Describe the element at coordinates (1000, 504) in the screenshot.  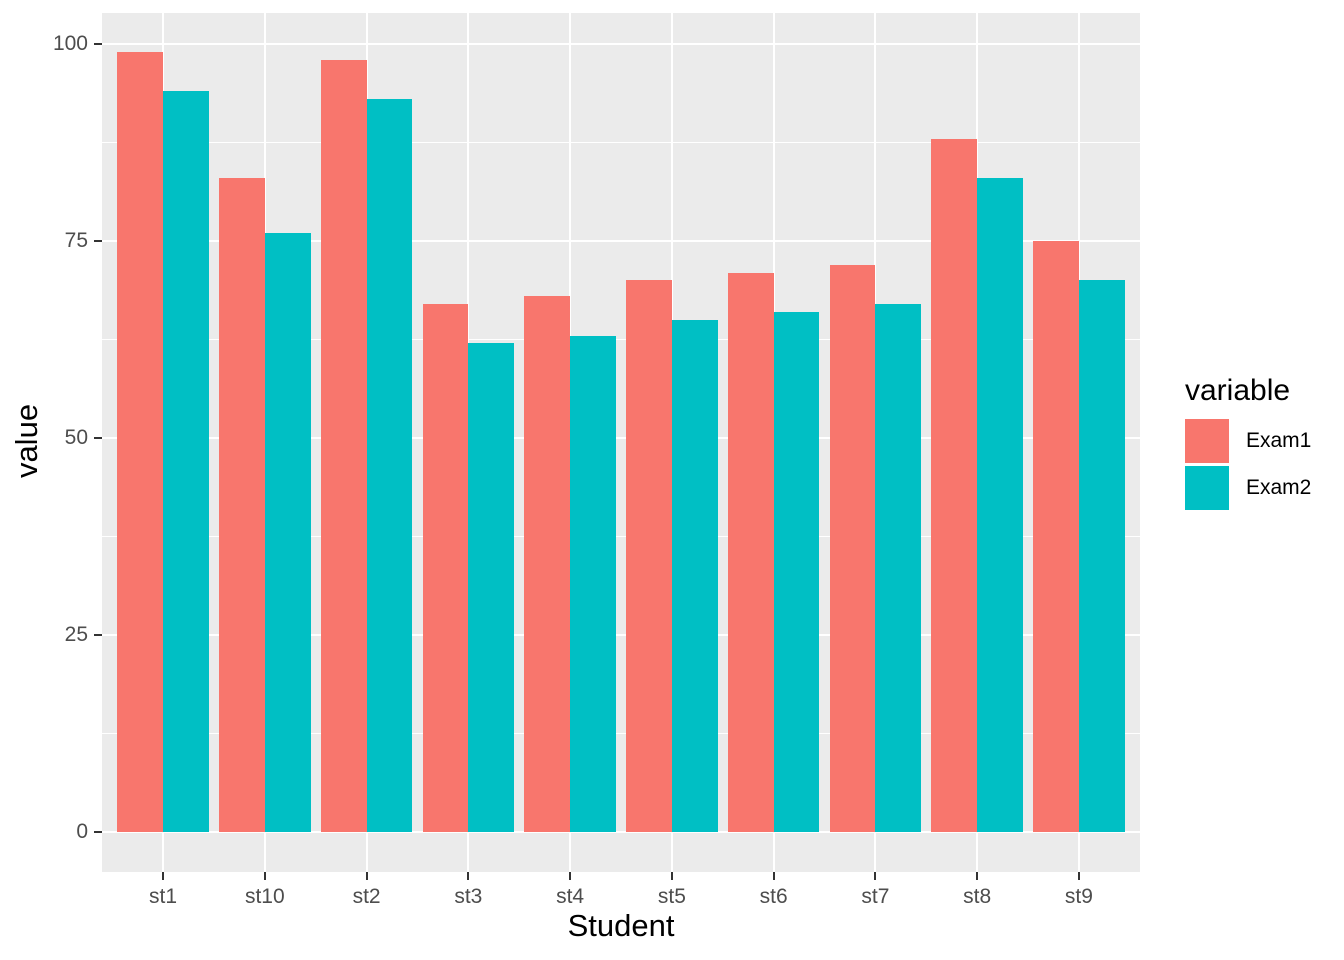
I see `bar-st8-exam2` at that location.